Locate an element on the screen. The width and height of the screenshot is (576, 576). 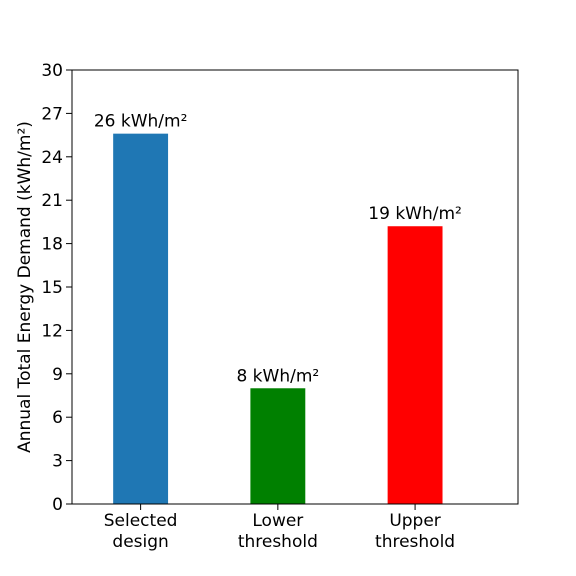
x-tick-label: Lower is located at coordinates (277, 521).